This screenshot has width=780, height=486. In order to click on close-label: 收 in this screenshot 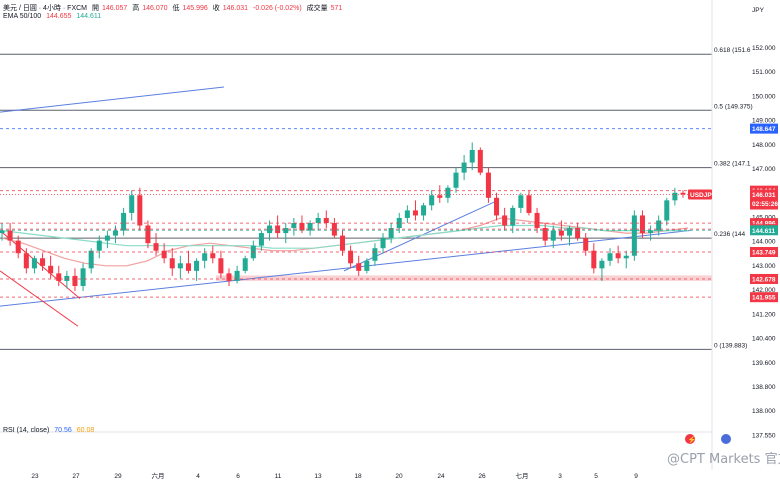, I will do `click(216, 8)`.